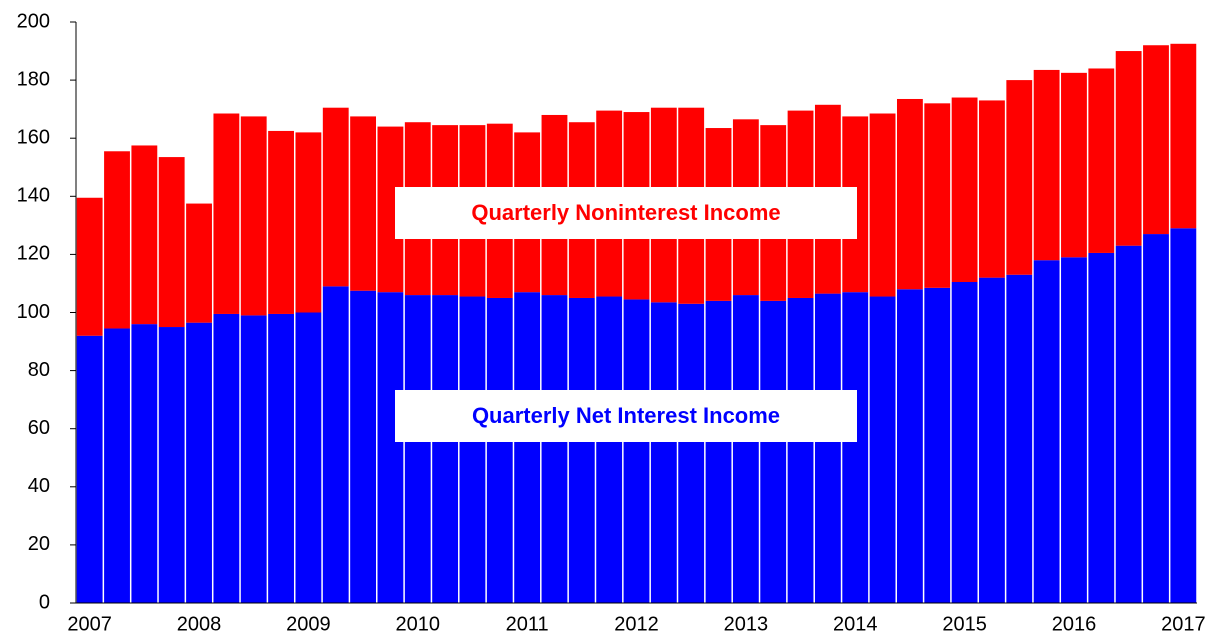 The height and width of the screenshot is (637, 1211). Describe the element at coordinates (308, 624) in the screenshot. I see `x-tick-label: 2009` at that location.